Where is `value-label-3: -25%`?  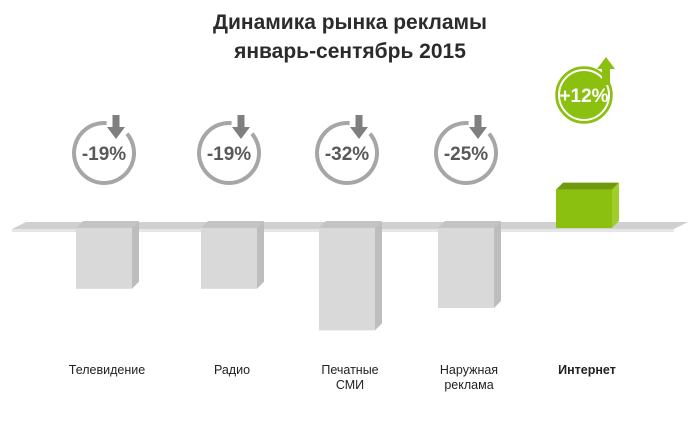
value-label-3: -25% is located at coordinates (466, 154).